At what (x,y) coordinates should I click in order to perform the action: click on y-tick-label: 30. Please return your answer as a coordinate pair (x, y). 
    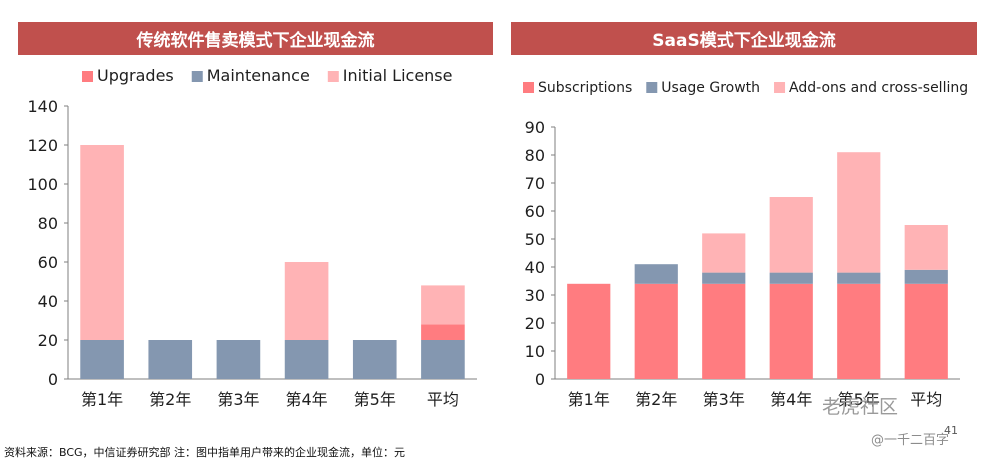
    Looking at the image, I should click on (535, 295).